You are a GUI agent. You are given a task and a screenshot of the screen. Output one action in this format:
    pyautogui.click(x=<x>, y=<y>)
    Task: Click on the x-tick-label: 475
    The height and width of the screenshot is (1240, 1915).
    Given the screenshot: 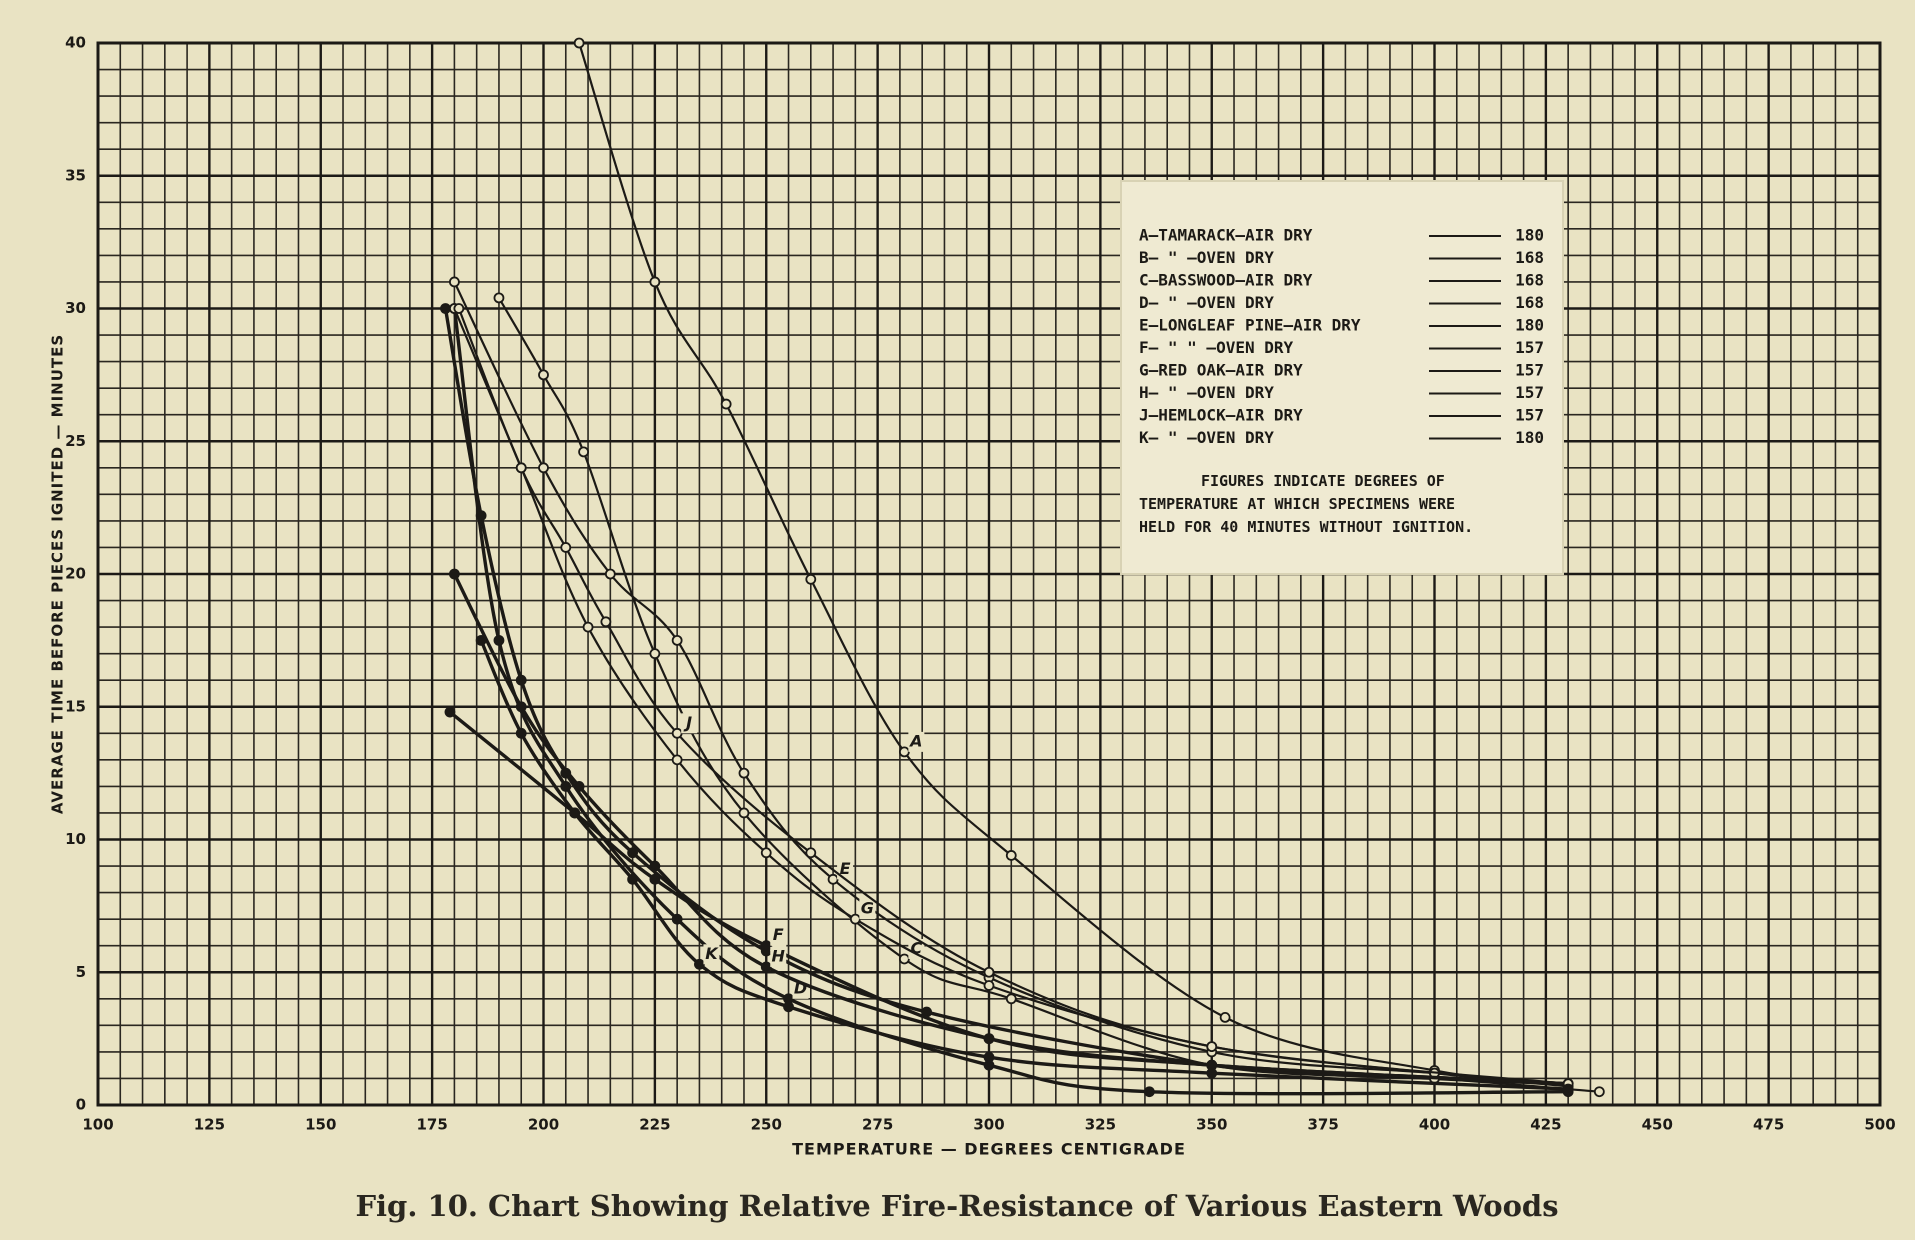 What is the action you would take?
    pyautogui.click(x=1768, y=1125)
    